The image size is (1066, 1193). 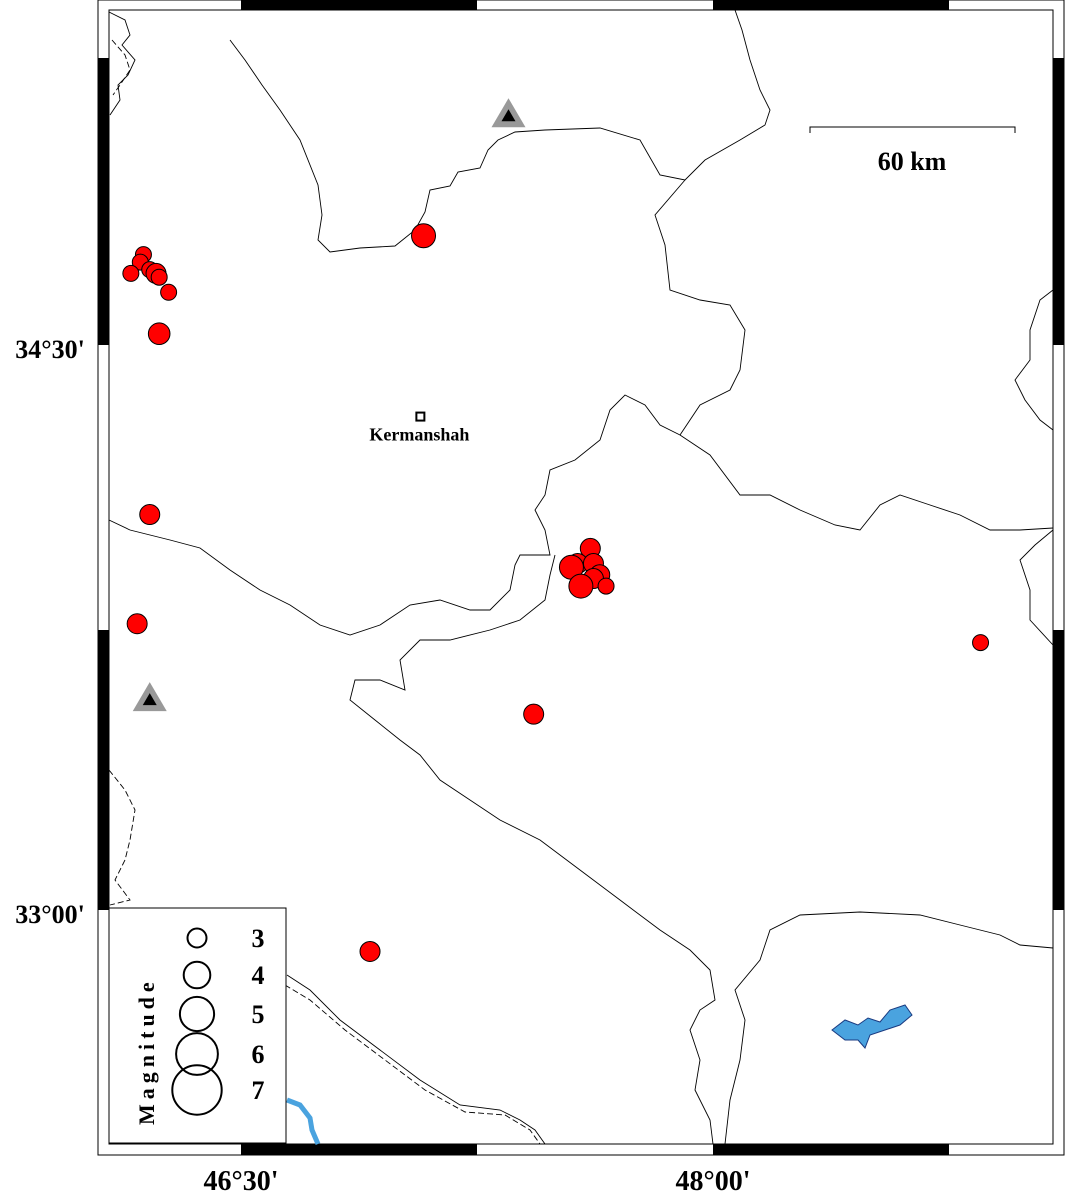 I want to click on lat-tick-label: 33°00', so click(x=50, y=914).